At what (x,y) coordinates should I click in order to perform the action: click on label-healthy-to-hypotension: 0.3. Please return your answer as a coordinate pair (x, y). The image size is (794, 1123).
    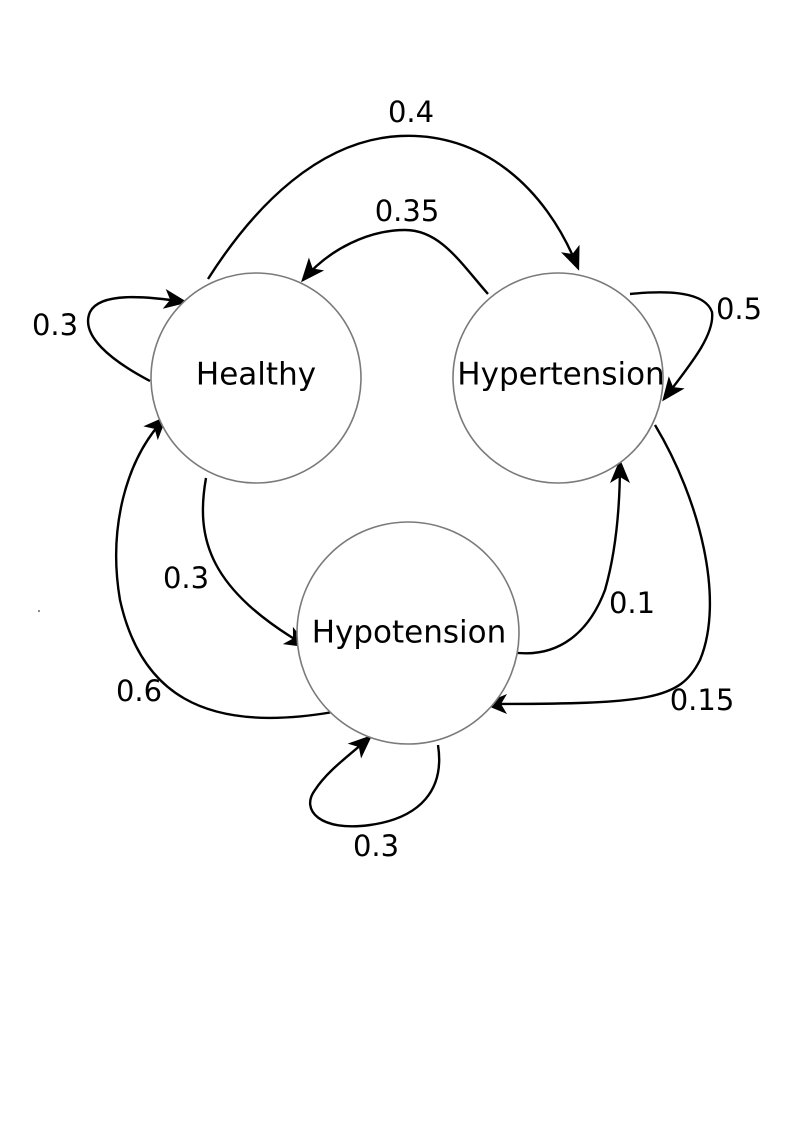
    Looking at the image, I should click on (186, 578).